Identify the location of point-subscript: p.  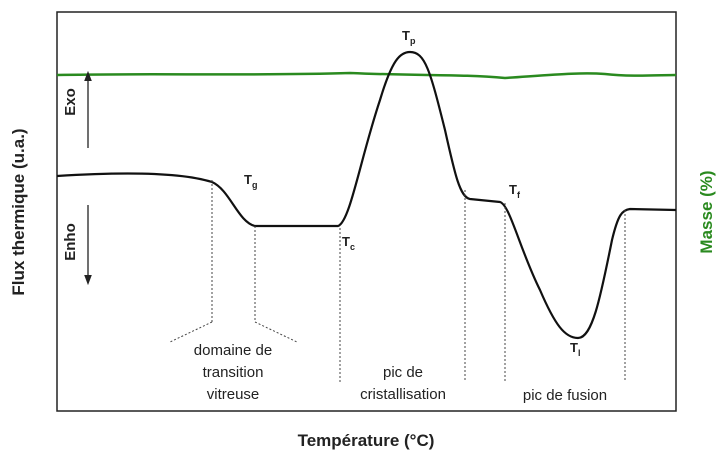
(413, 41).